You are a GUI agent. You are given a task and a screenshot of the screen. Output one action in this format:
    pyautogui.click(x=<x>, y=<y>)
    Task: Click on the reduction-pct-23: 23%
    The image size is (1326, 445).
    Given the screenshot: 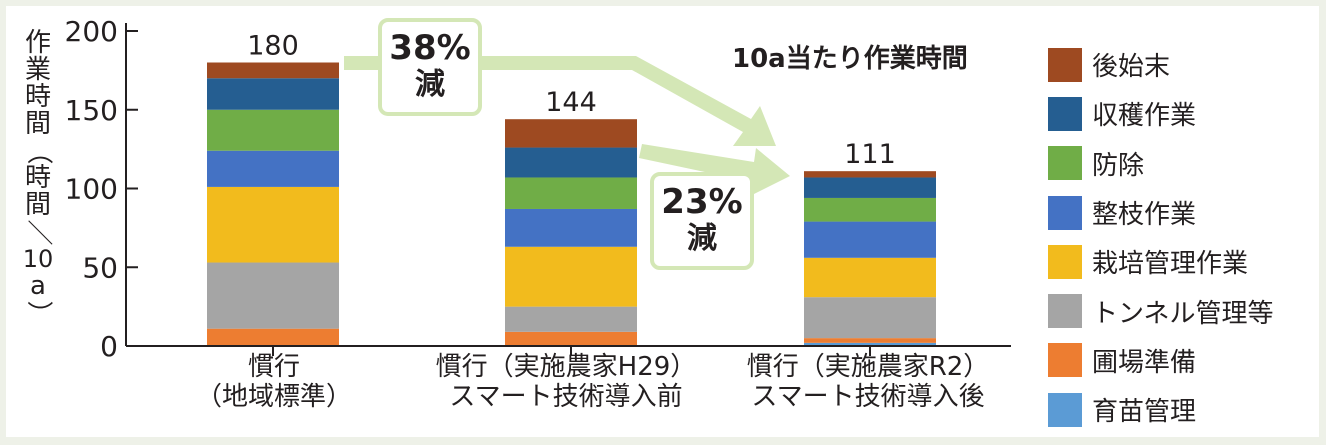 What is the action you would take?
    pyautogui.click(x=702, y=202)
    